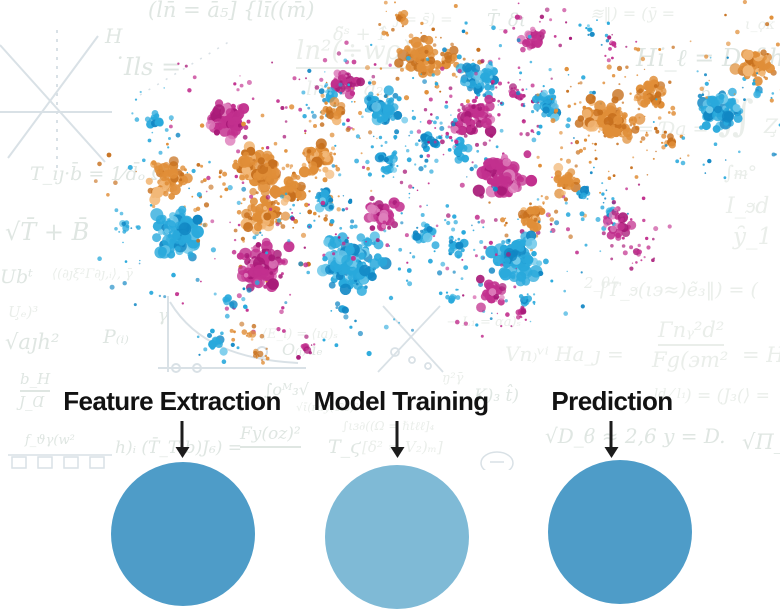  Describe the element at coordinates (172, 401) in the screenshot. I see `feature-extraction-label: Feature Extraction` at that location.